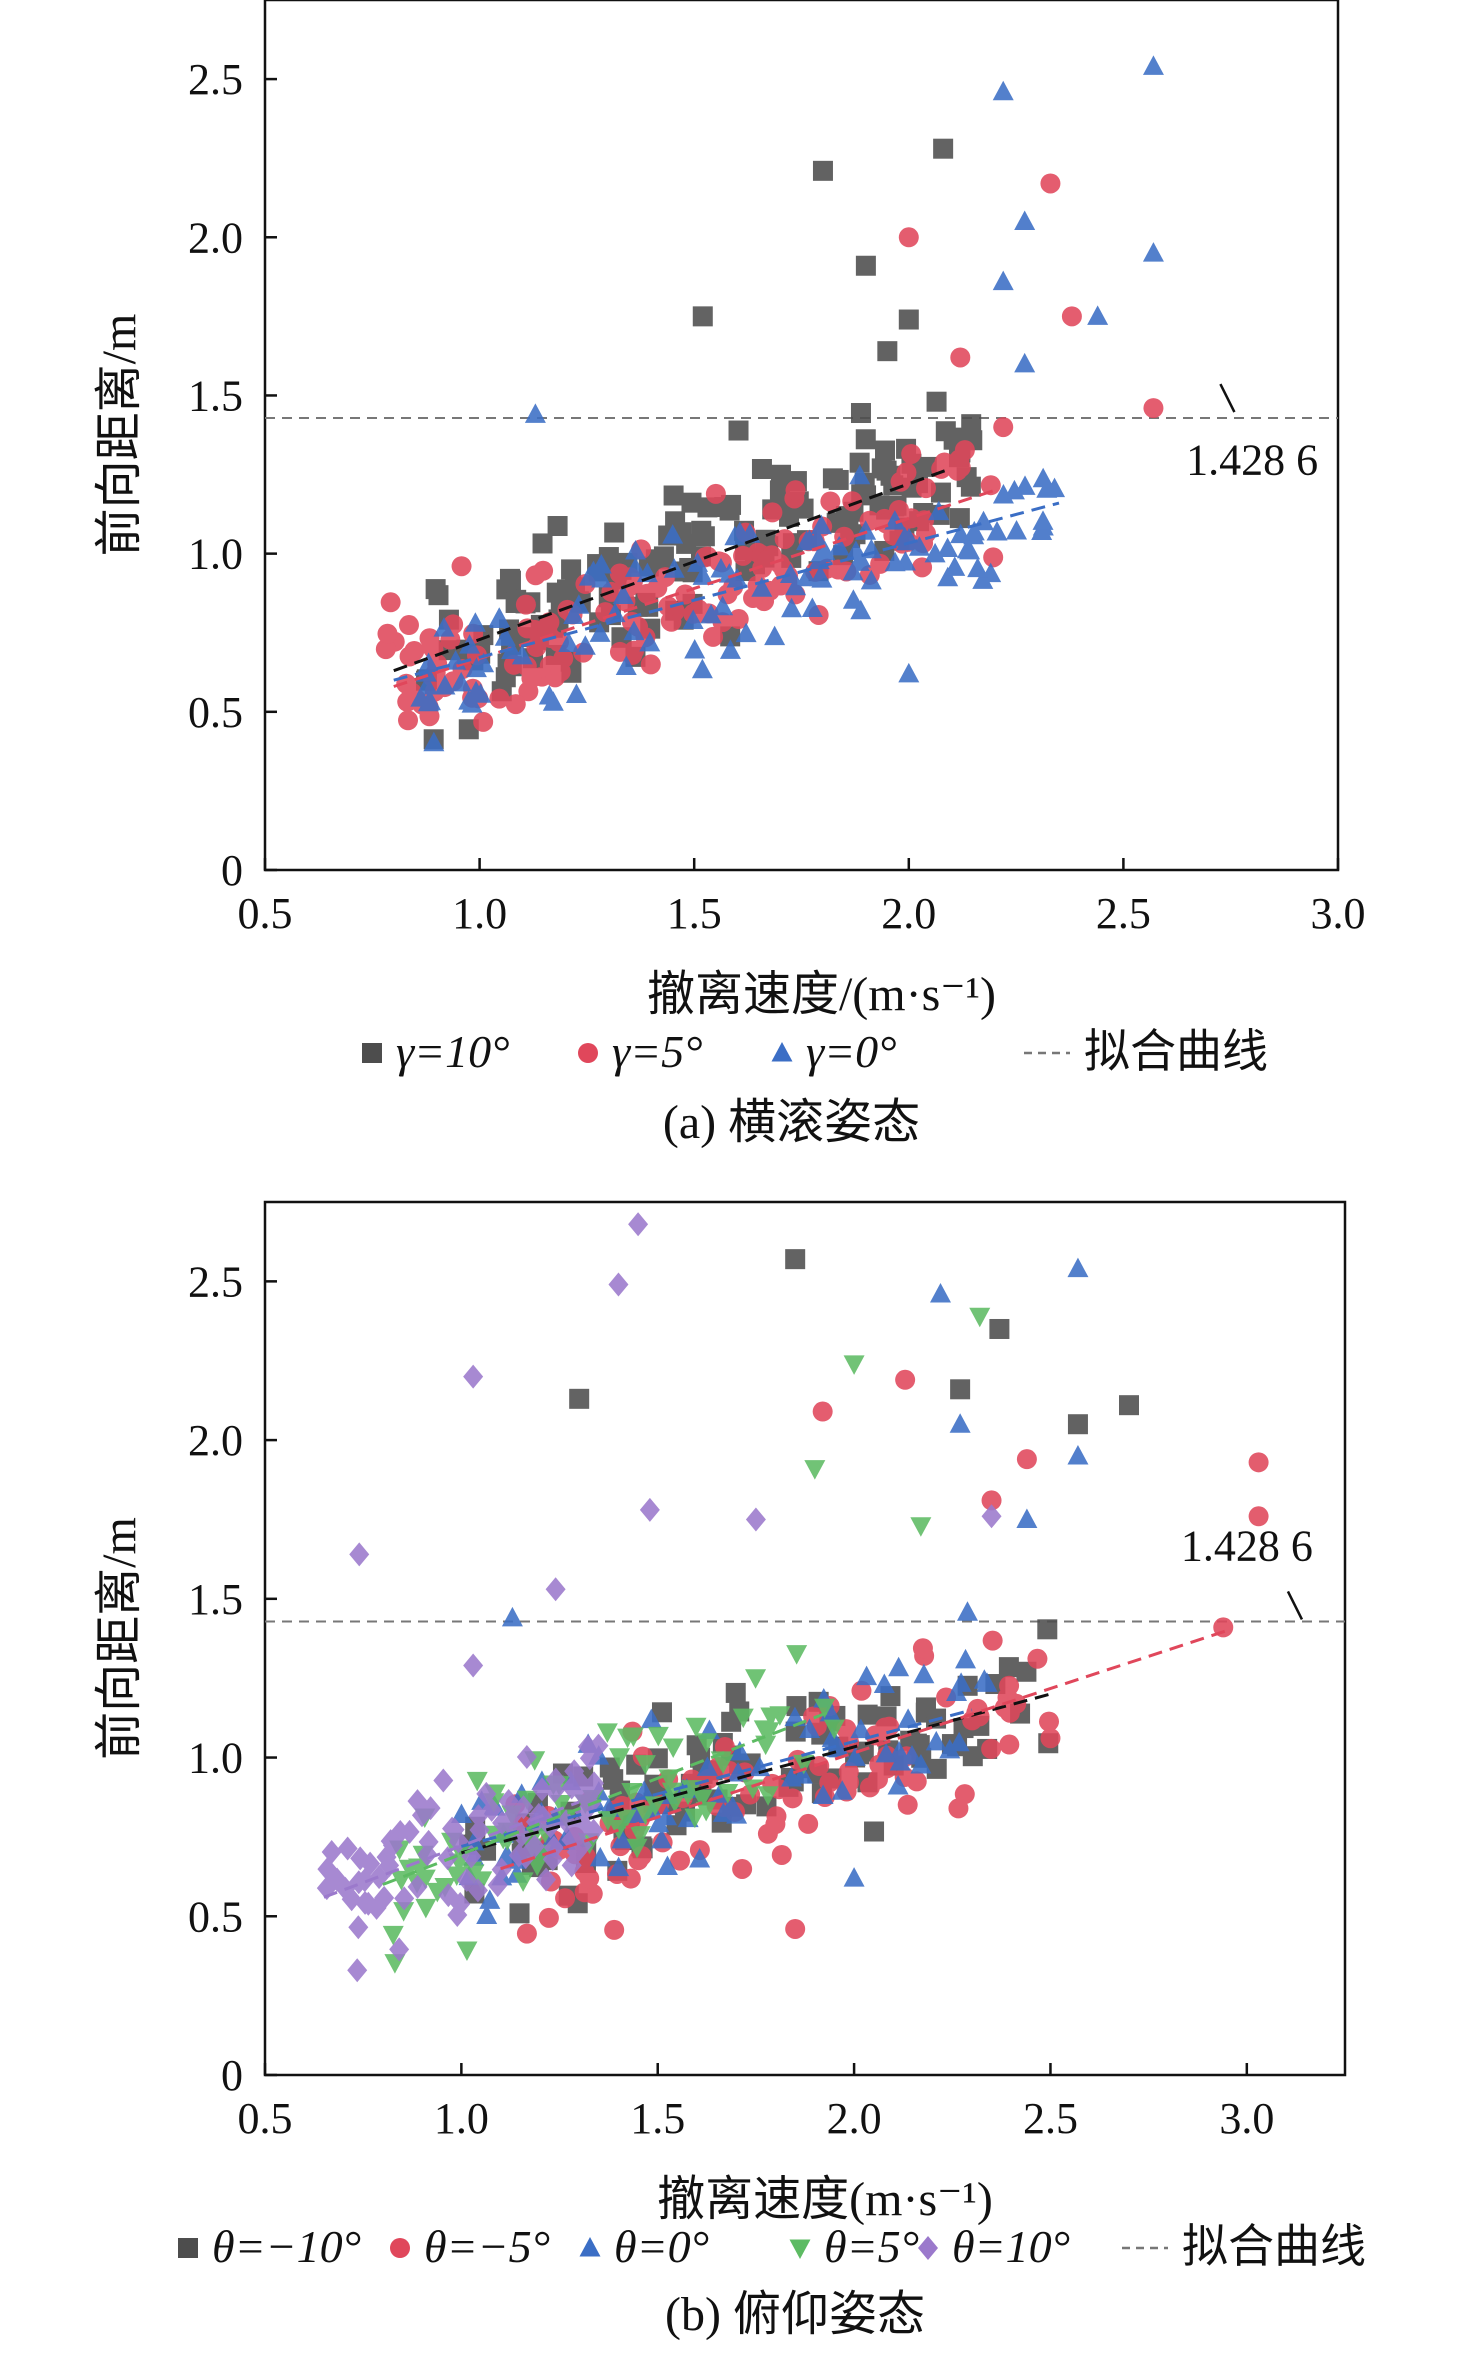 The height and width of the screenshot is (2378, 1476). Describe the element at coordinates (851, 1051) in the screenshot. I see `legend-label: γ=0°` at that location.